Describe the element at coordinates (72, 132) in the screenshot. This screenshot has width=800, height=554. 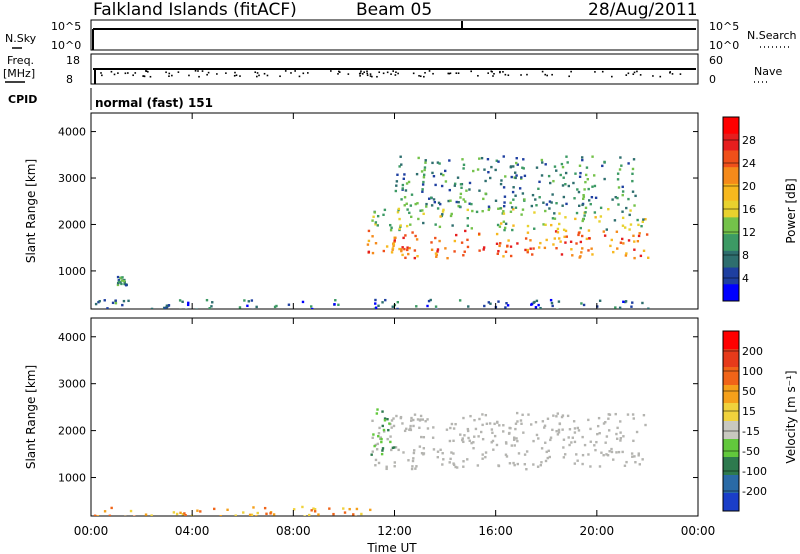
I see `y-tick-label: 4000` at that location.